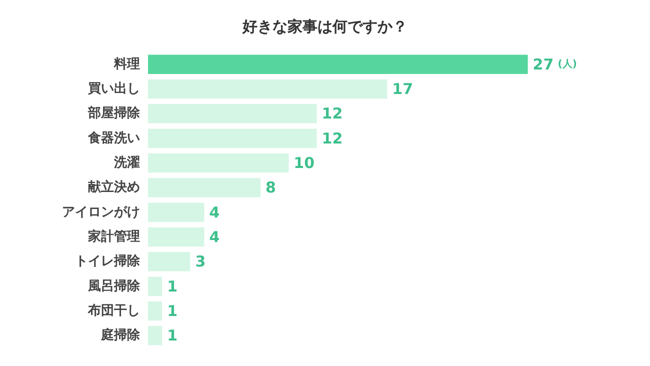 The height and width of the screenshot is (366, 650). What do you see at coordinates (126, 163) in the screenshot?
I see `y-tick-label: 洗濯` at bounding box center [126, 163].